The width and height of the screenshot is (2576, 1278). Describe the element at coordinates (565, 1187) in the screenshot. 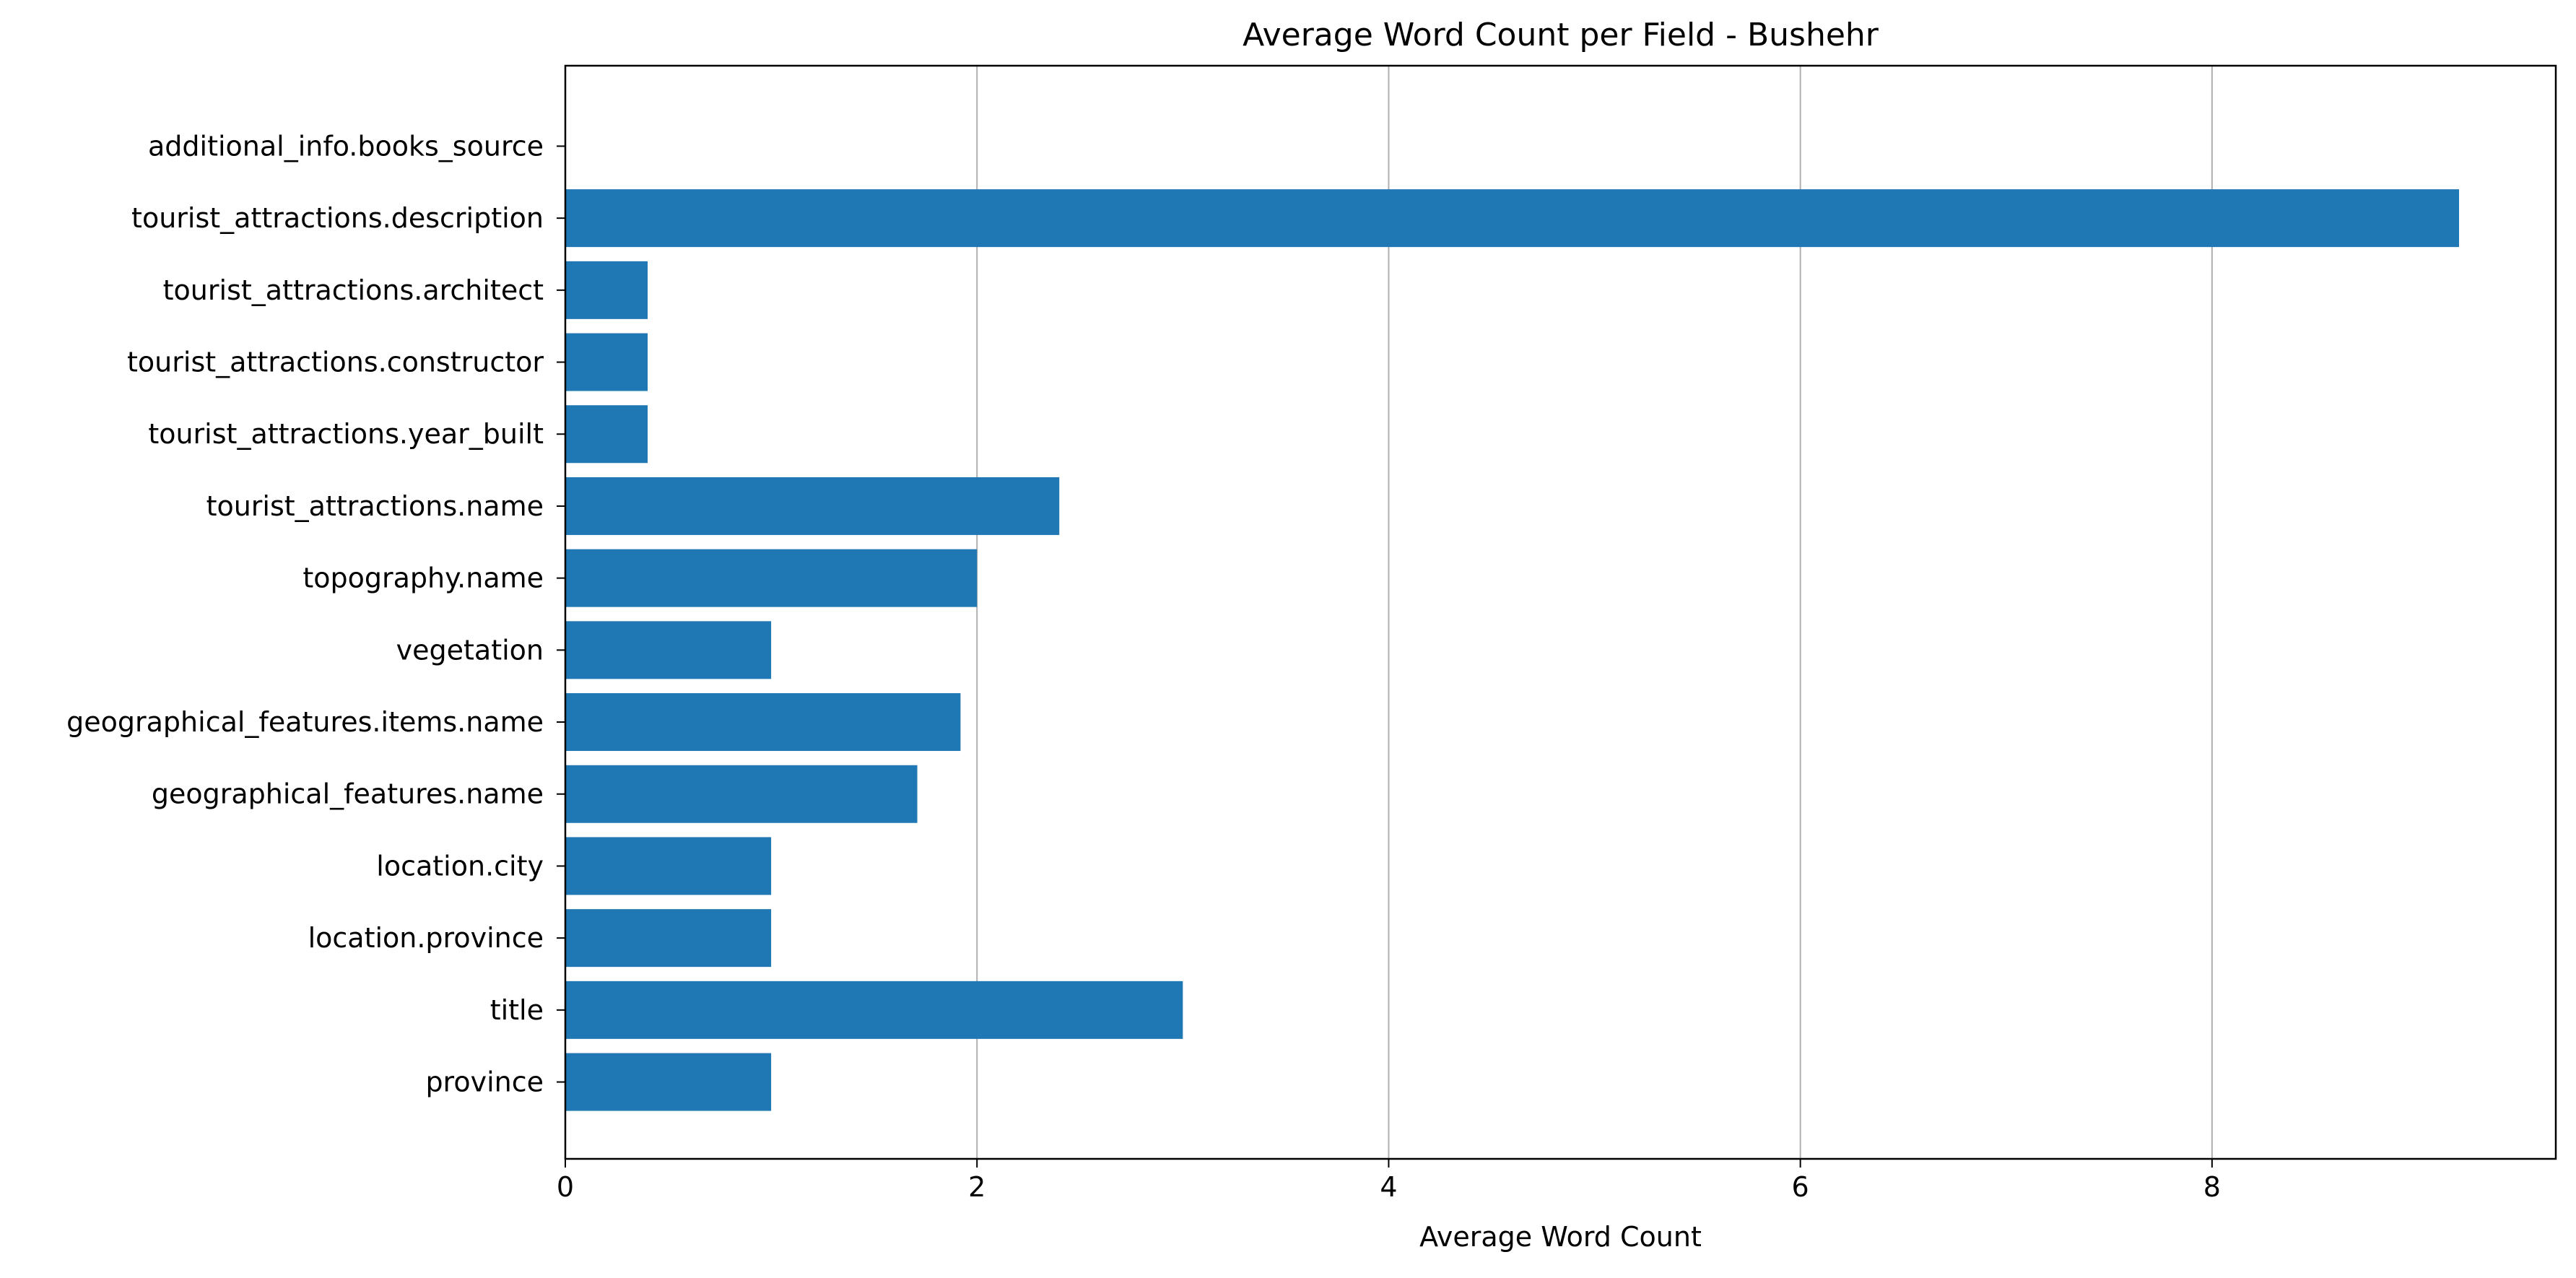

I see `x-tick-label: 0` at that location.